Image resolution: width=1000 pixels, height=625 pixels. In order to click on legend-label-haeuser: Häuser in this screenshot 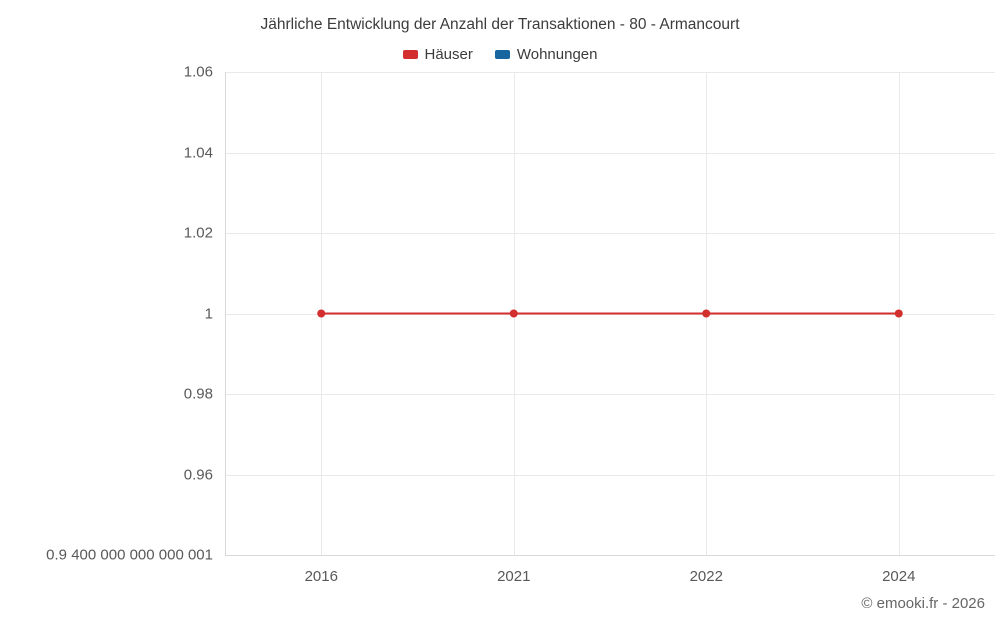, I will do `click(448, 54)`.